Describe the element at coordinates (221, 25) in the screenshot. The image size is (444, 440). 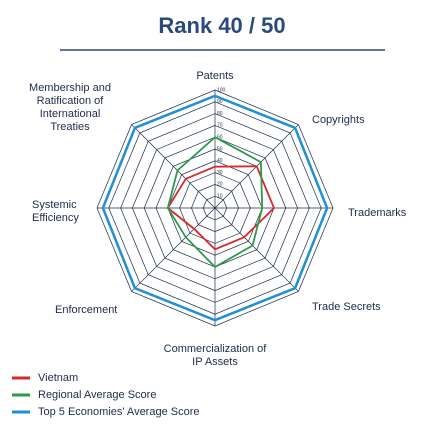
I see `chart-title: Rank 40 / 50` at that location.